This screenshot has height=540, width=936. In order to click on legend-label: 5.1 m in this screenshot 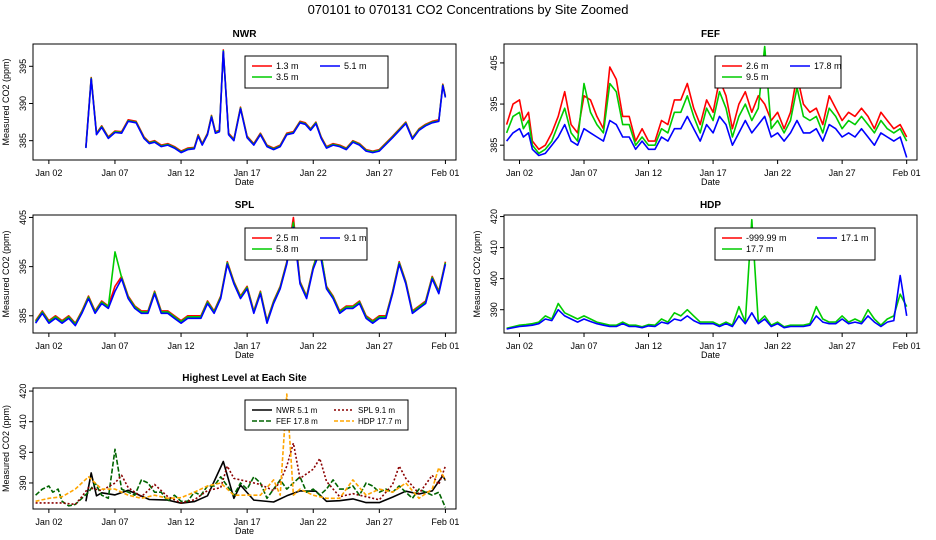, I will do `click(355, 66)`.